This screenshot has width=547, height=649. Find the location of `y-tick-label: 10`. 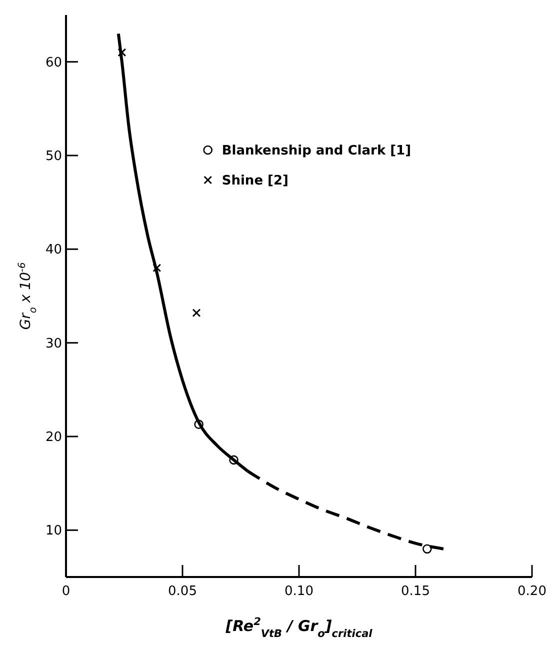

y-tick-label: 10 is located at coordinates (53, 531).